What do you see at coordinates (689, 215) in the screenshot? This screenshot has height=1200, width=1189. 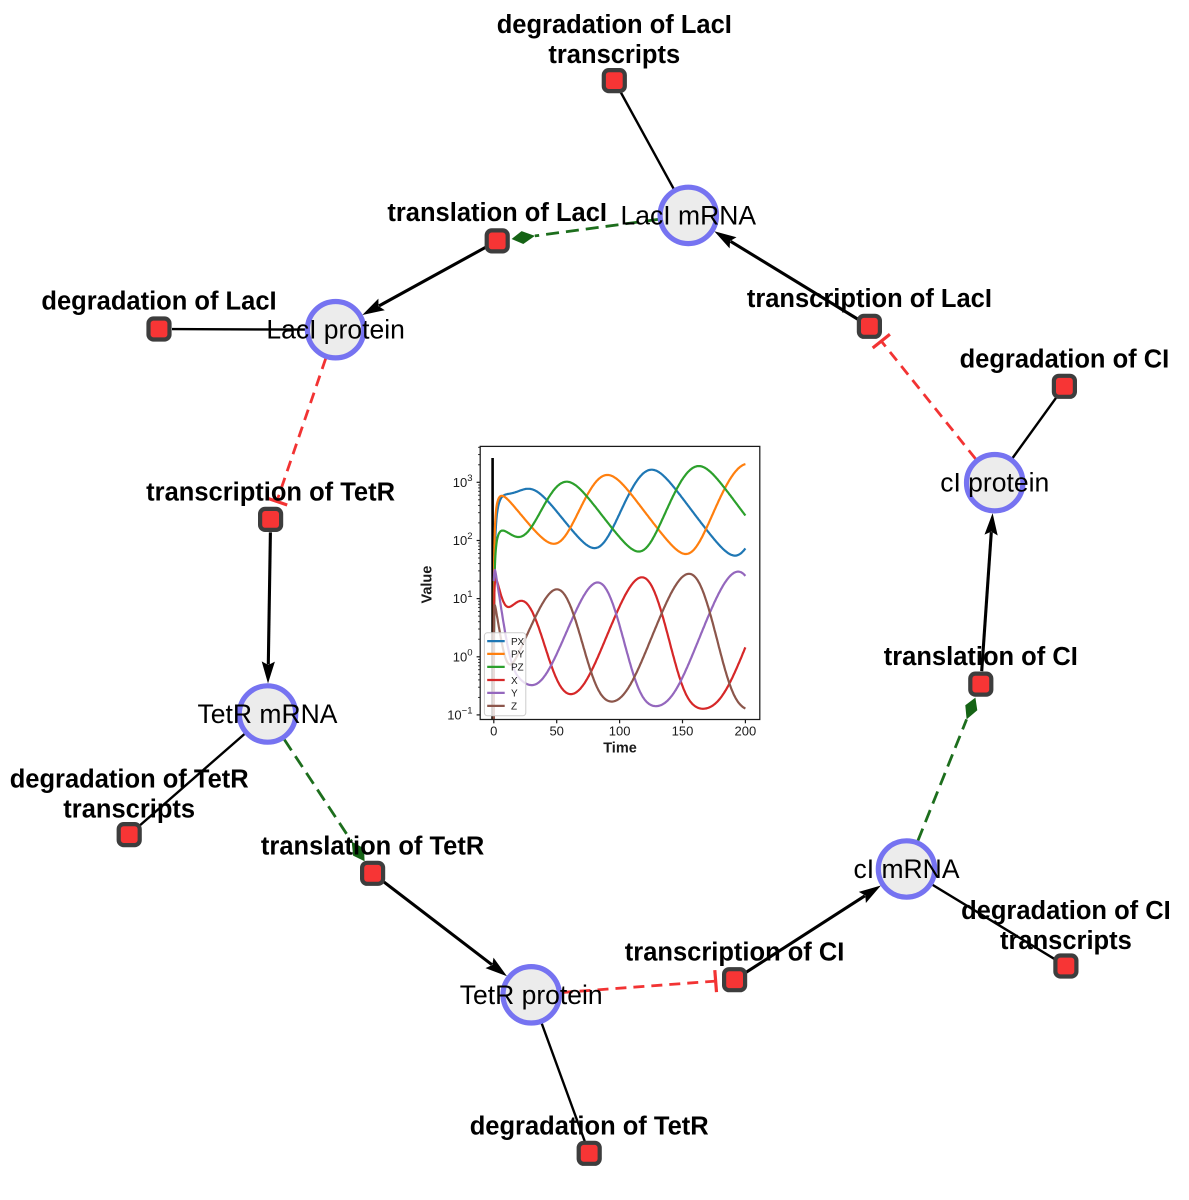 I see `svg-text: LacI mRNA` at bounding box center [689, 215].